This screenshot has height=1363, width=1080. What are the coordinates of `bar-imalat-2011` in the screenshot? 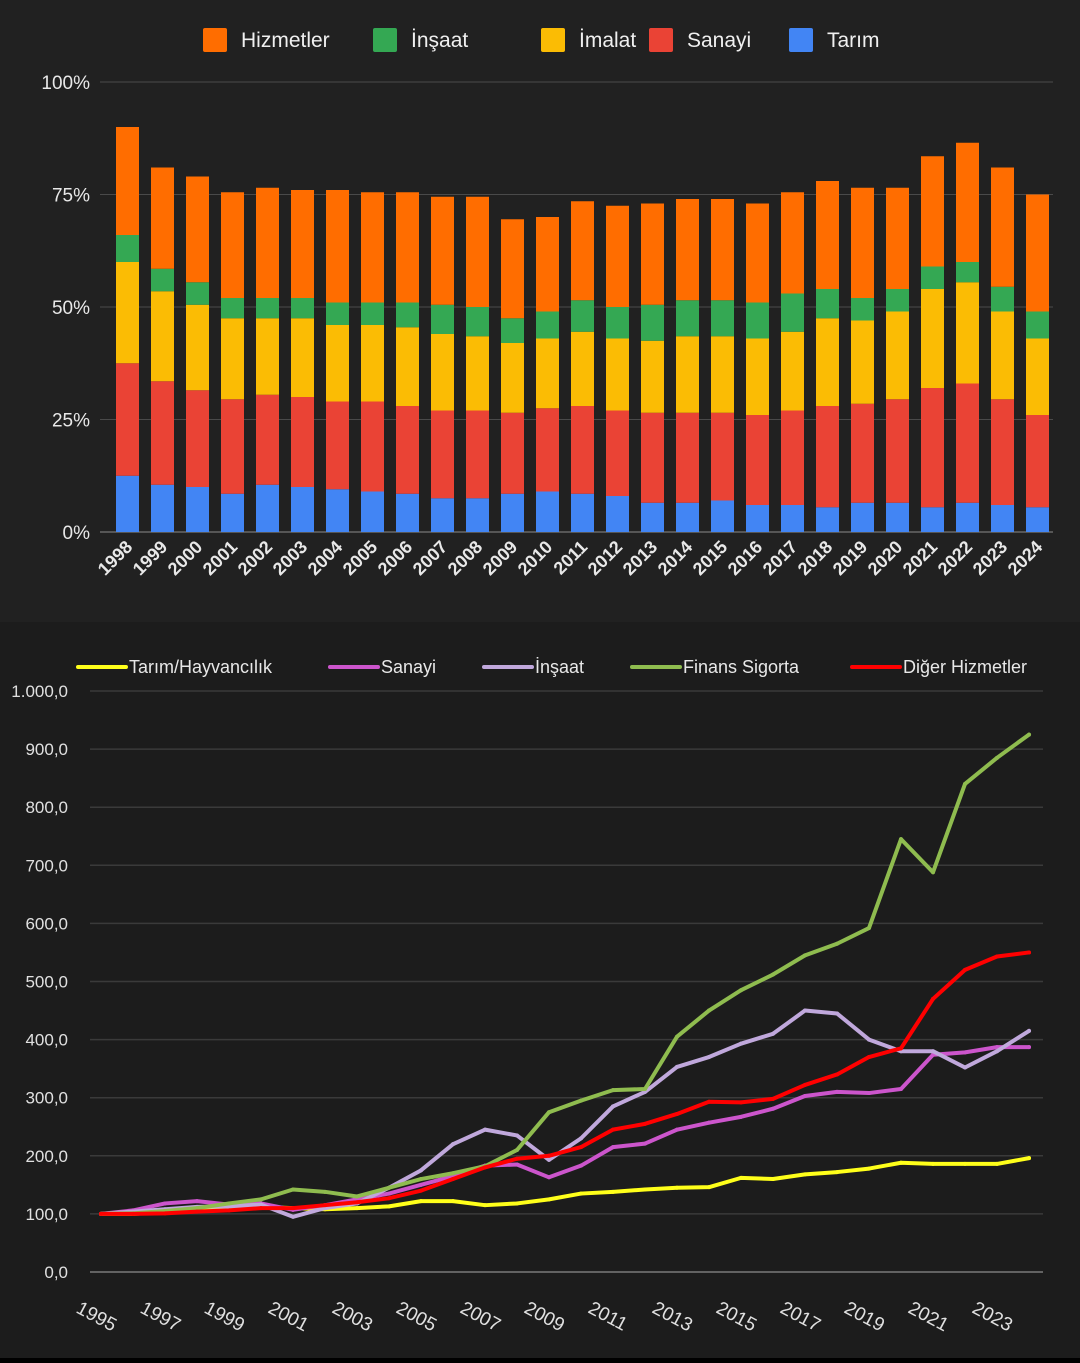 It's located at (582, 368).